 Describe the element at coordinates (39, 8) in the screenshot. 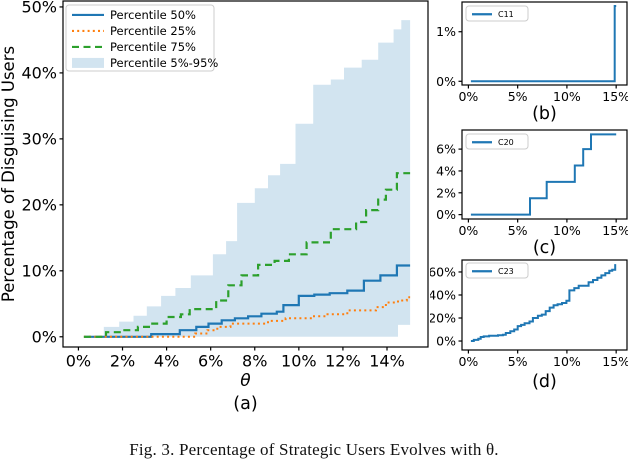

I see `y-tick-label: 50%` at that location.